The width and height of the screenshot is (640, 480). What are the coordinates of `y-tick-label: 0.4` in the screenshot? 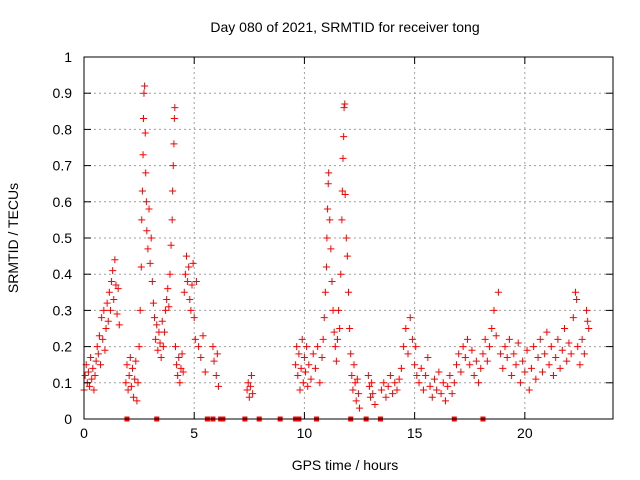 It's located at (63, 274).